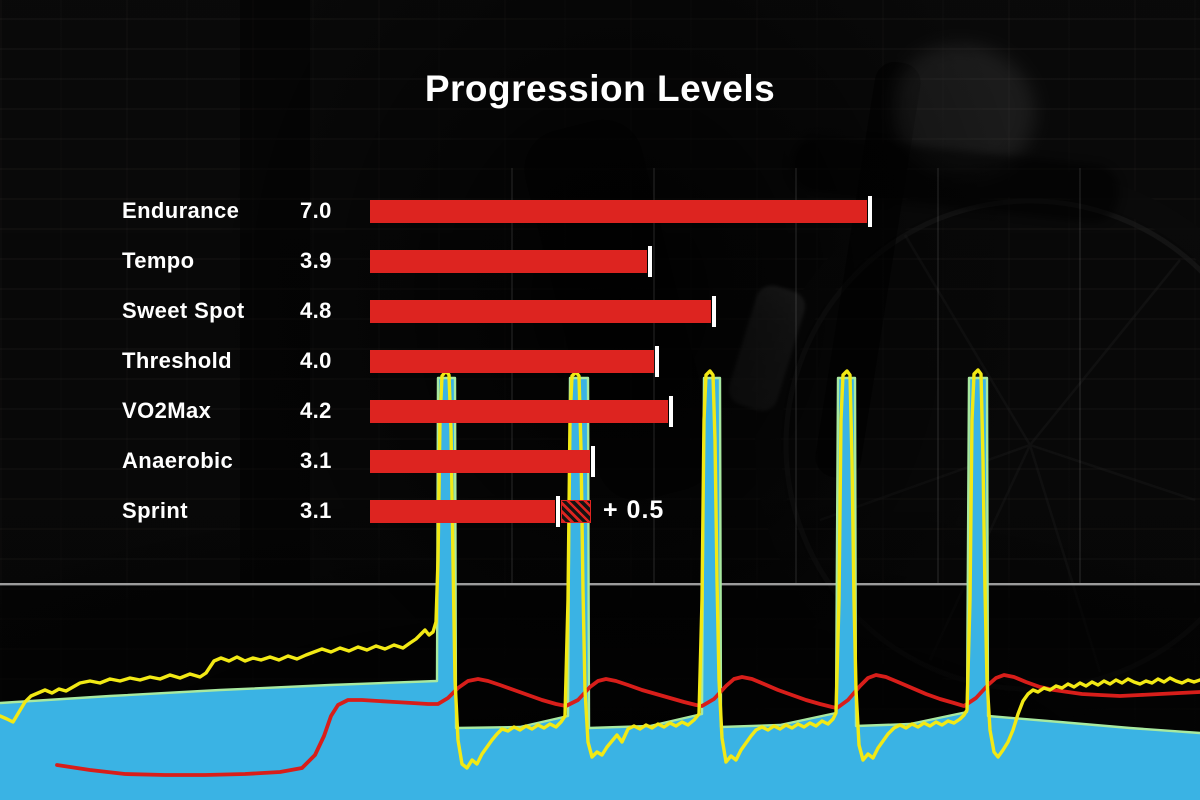 This screenshot has width=1200, height=800. What do you see at coordinates (177, 360) in the screenshot?
I see `level-label: Threshold` at bounding box center [177, 360].